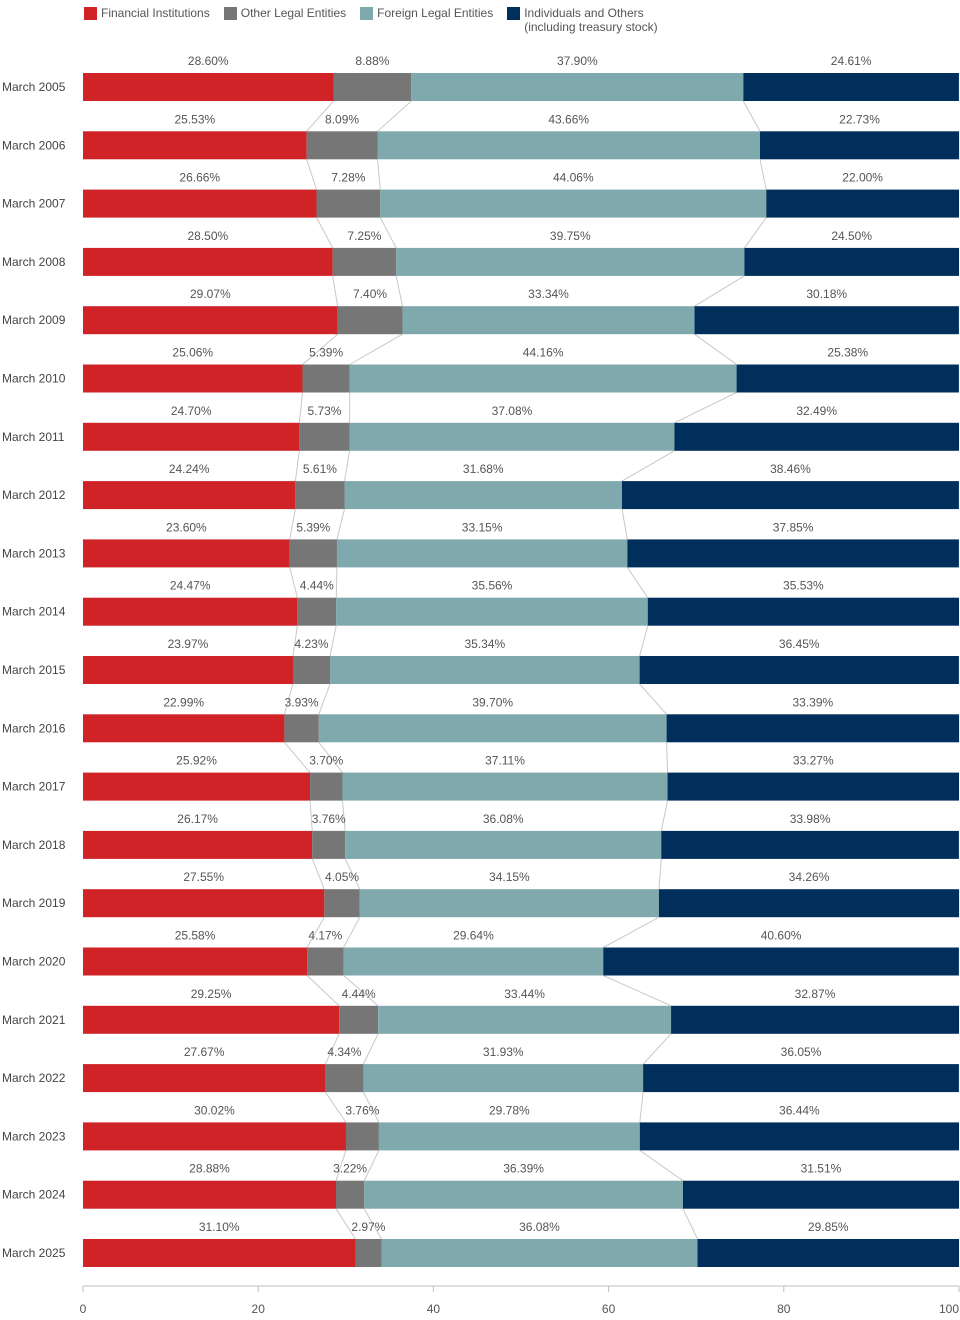 This screenshot has width=960, height=1320. What do you see at coordinates (190, 586) in the screenshot?
I see `data-label: 24.47%` at bounding box center [190, 586].